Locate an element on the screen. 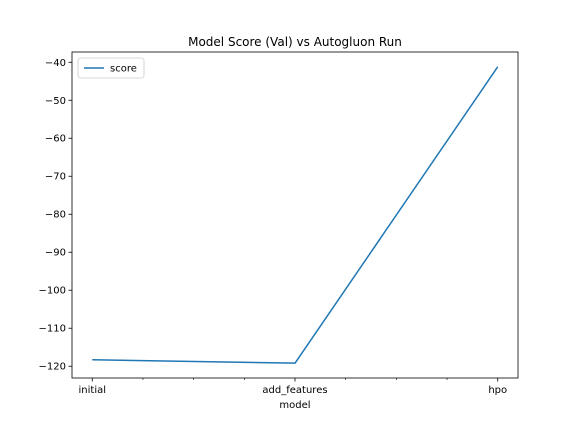  y-tick-label: −90 is located at coordinates (55, 253).